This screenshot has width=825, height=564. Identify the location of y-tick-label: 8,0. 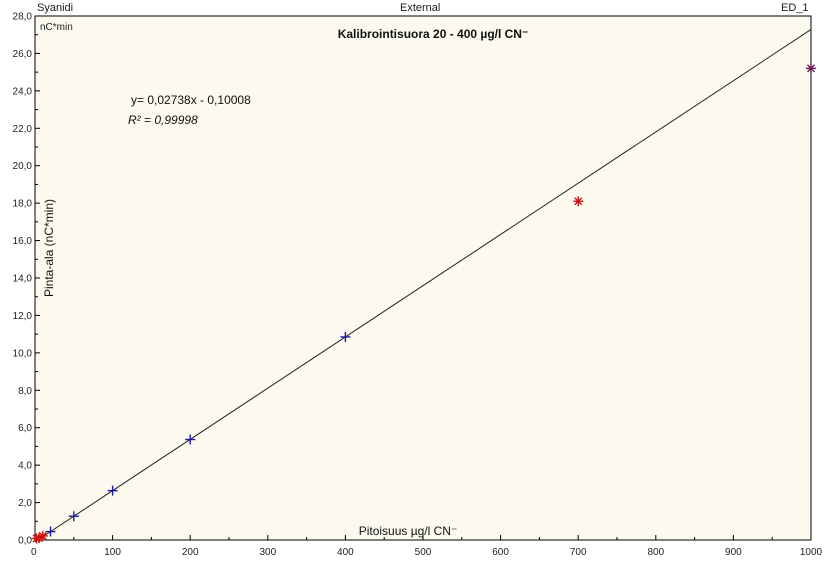
(25, 391).